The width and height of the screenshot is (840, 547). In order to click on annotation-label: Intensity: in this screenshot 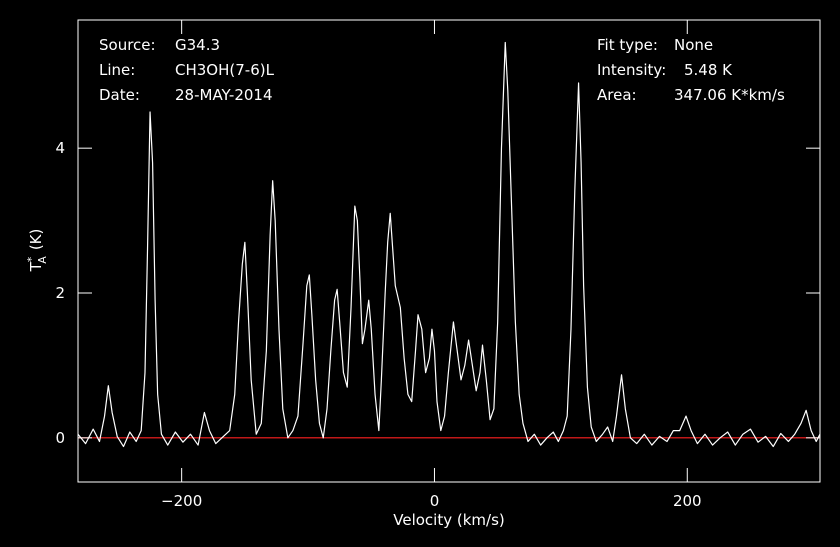, I will do `click(631, 70)`.